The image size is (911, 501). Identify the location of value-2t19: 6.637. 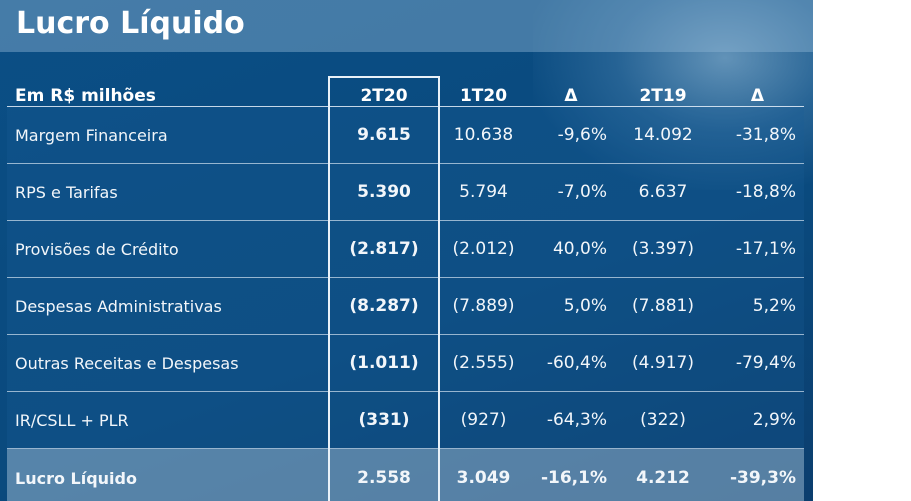
(663, 192).